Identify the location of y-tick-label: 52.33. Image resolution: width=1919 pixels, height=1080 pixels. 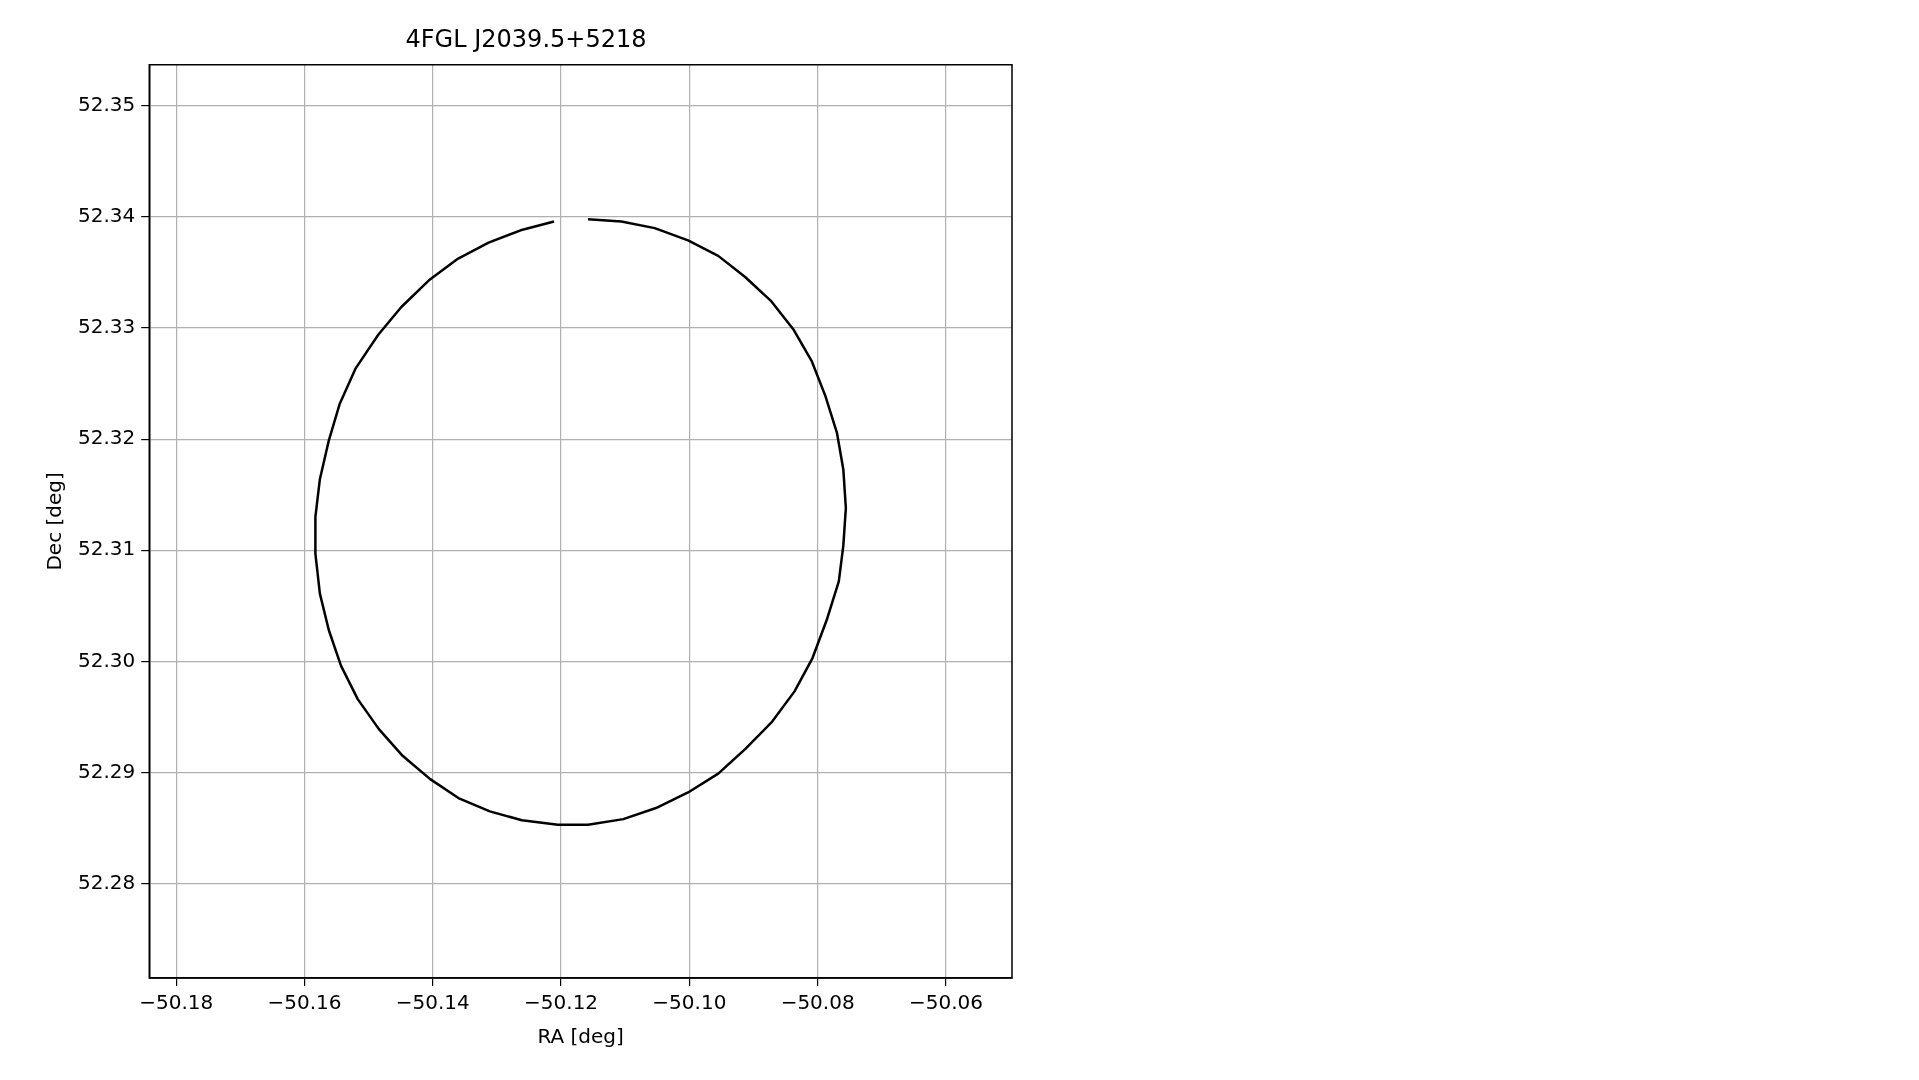
(106, 326).